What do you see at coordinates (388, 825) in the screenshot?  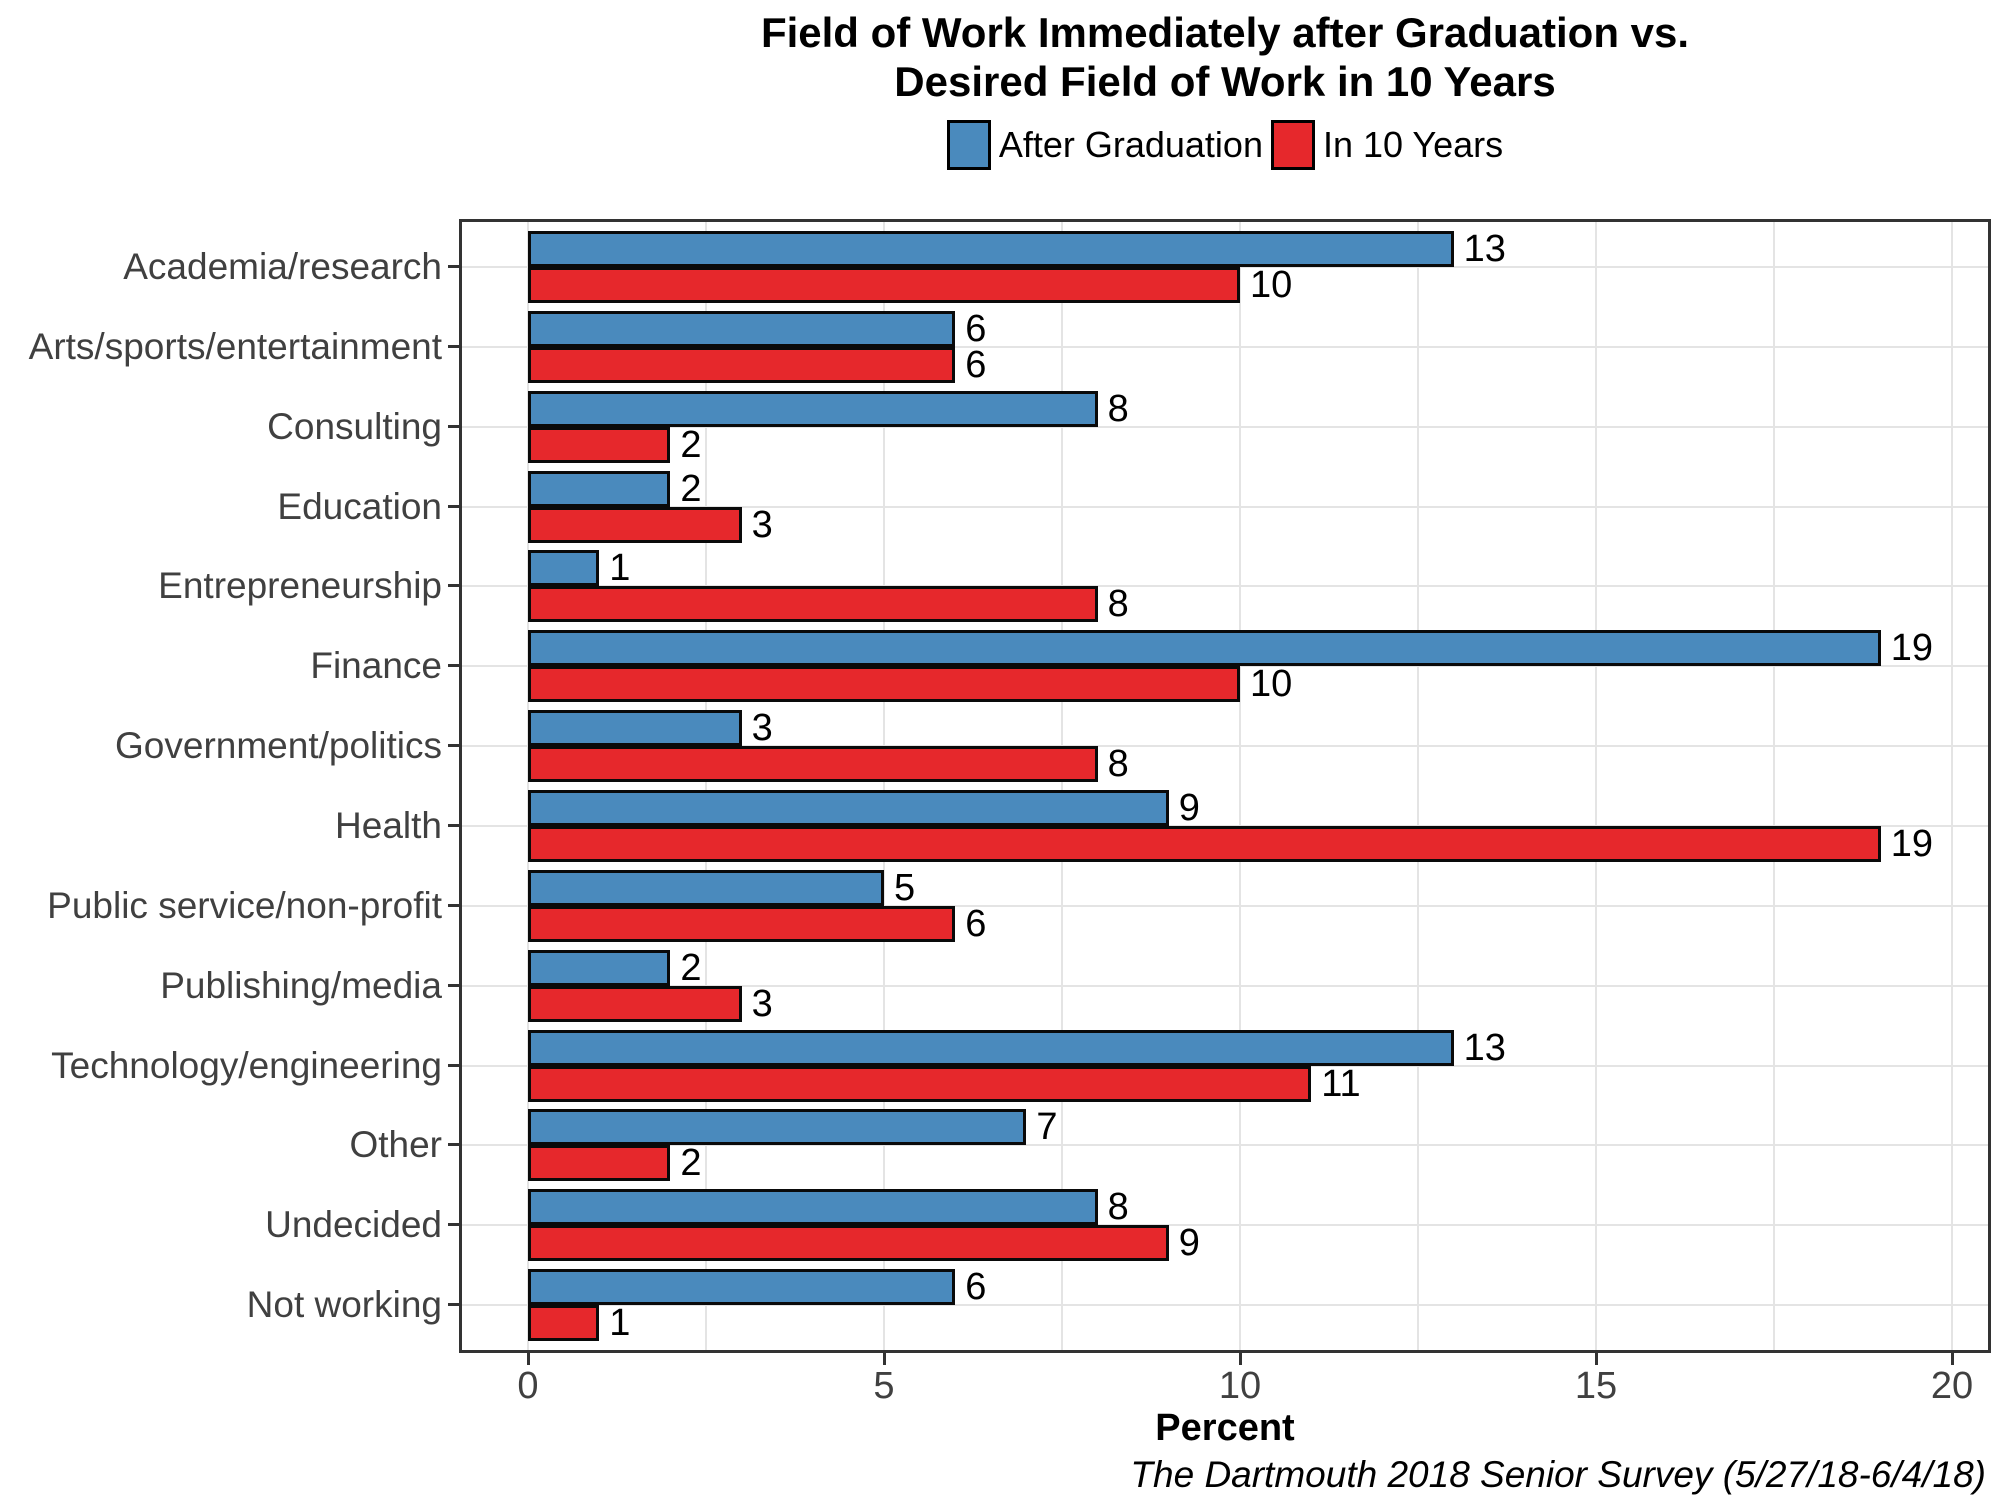 I see `category-label: Health` at bounding box center [388, 825].